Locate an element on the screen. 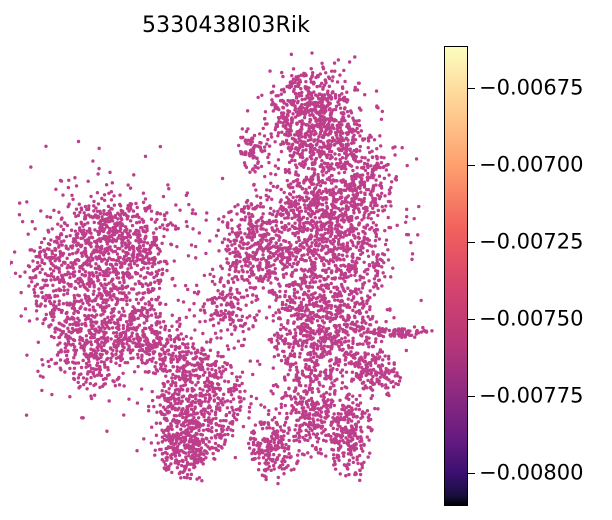 The image size is (612, 520). colorbar-tick-label: −0.00775 is located at coordinates (531, 395).